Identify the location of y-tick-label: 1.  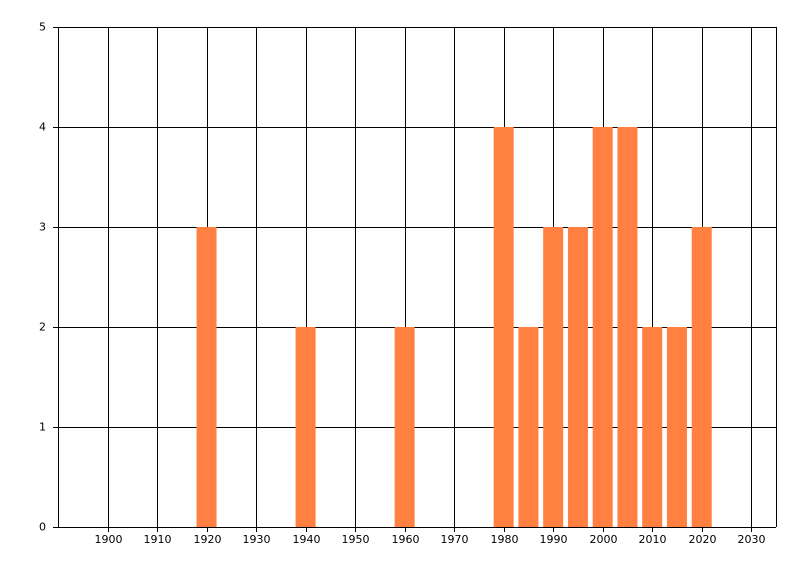
(42, 427).